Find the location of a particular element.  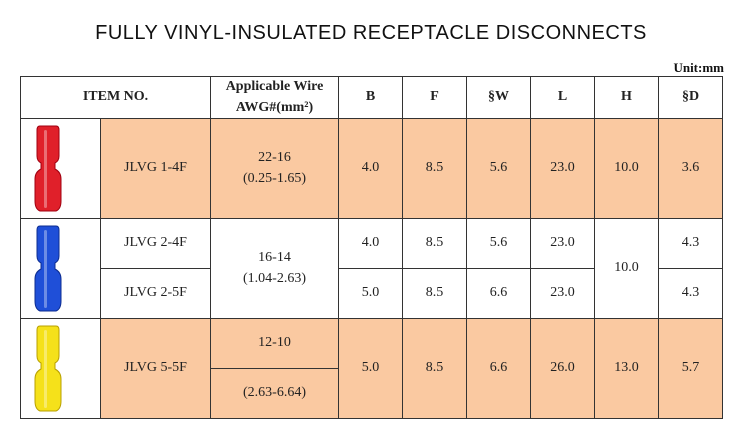

cell-text: JLVG 5-5F is located at coordinates (155, 368).